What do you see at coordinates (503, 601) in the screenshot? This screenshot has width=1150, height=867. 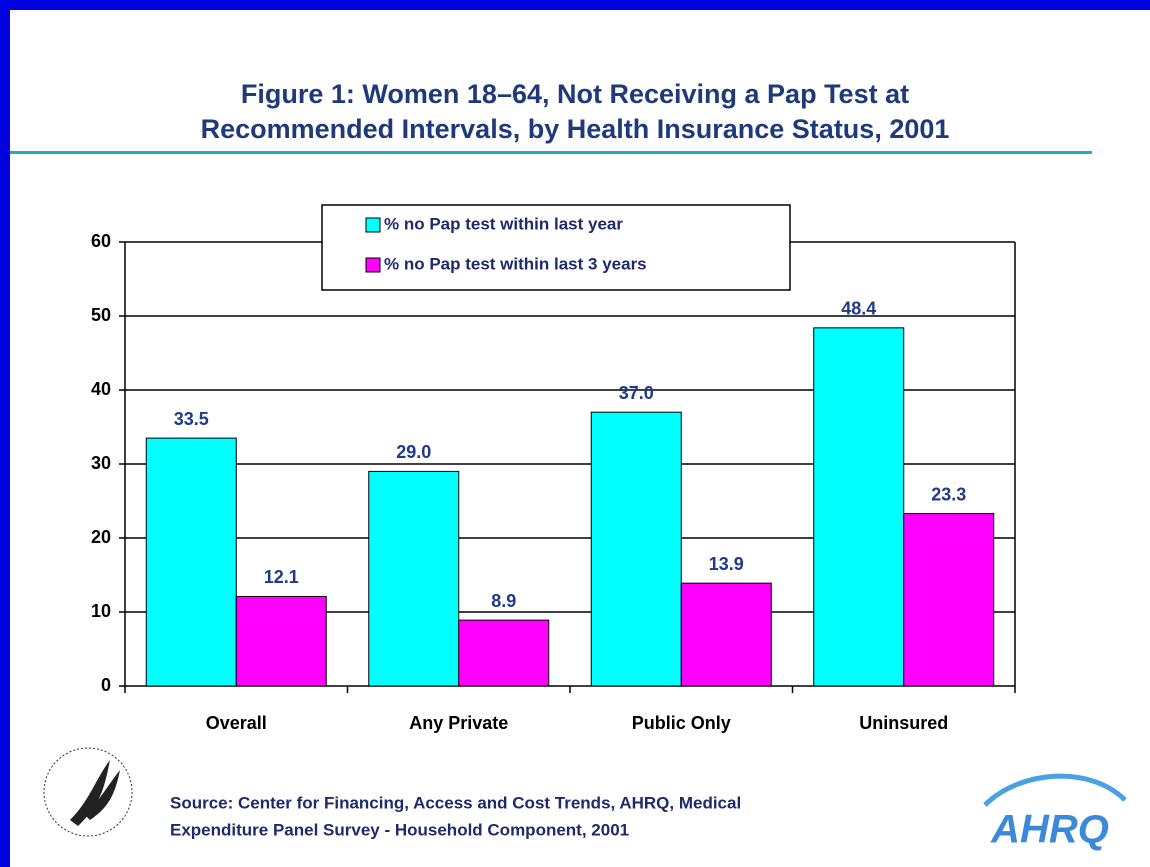 I see `value-label: 8.9` at bounding box center [503, 601].